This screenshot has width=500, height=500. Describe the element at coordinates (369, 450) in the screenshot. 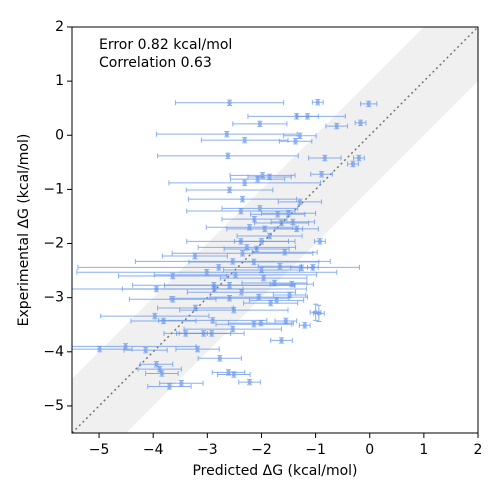

I see `x-tick-label: 0` at that location.